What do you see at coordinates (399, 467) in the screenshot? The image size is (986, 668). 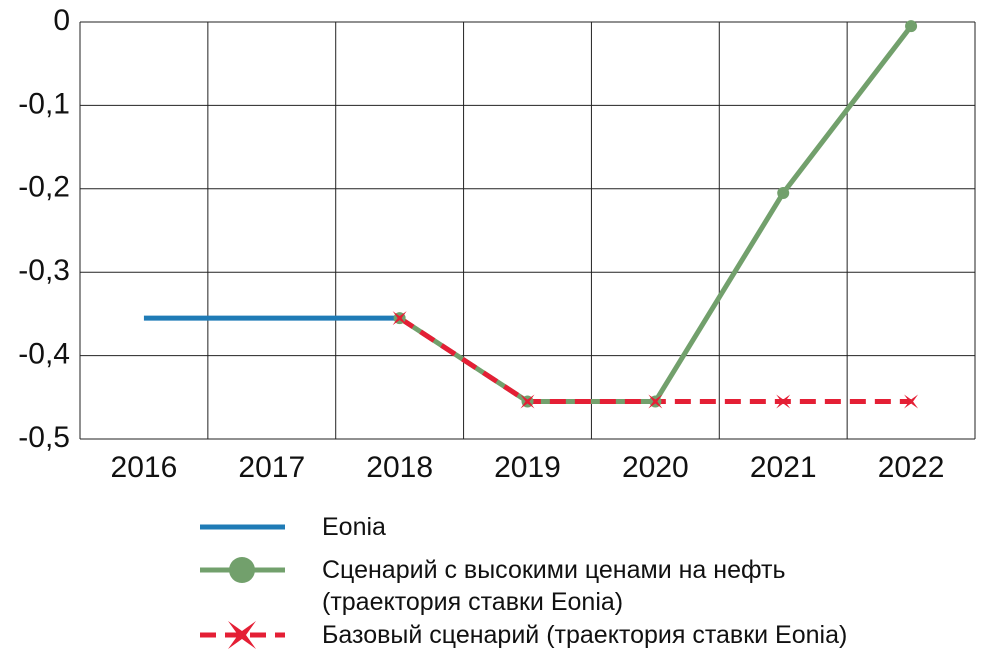 I see `x-tick-label: 2018` at bounding box center [399, 467].